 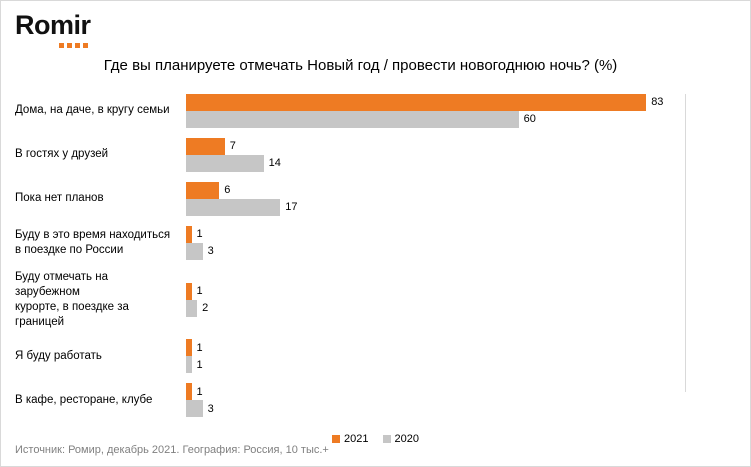 I want to click on legend: 2021 2020, so click(x=375, y=439).